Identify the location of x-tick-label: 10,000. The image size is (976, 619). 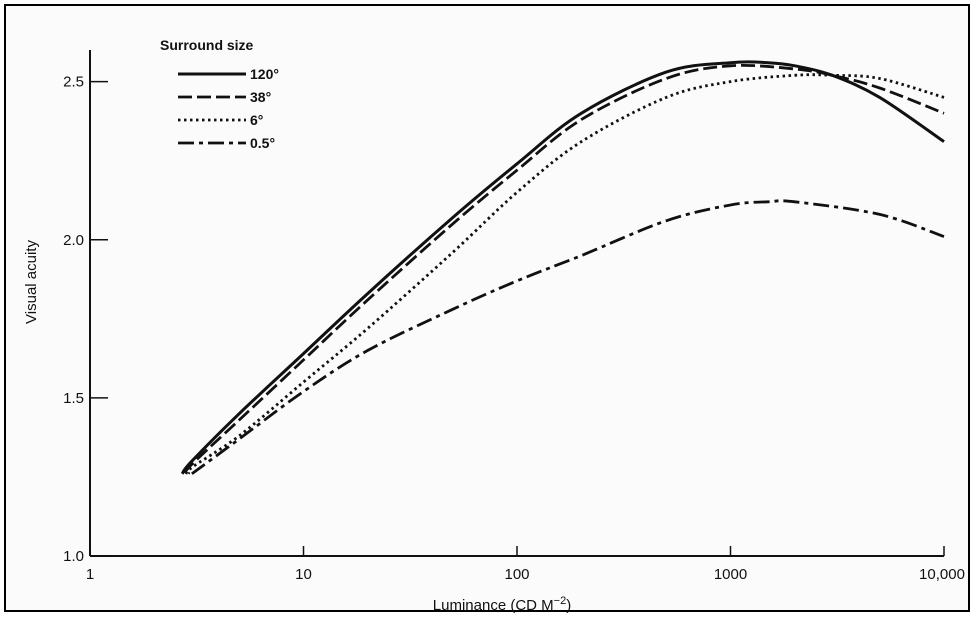
(942, 574).